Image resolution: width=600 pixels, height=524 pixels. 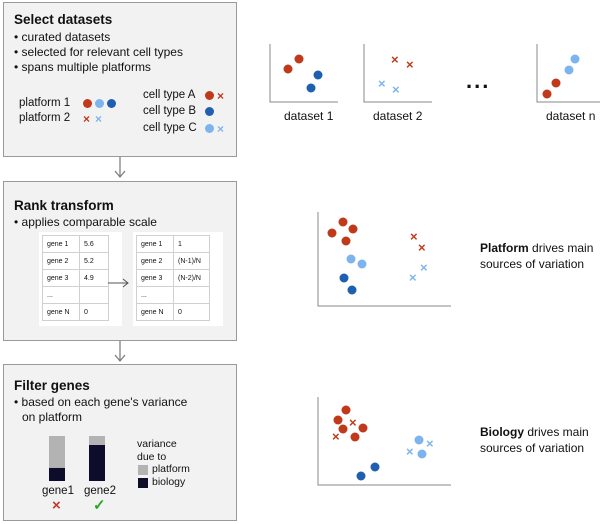 What do you see at coordinates (101, 402) in the screenshot?
I see `filter-genes-bullets: based on each gene's variance` at bounding box center [101, 402].